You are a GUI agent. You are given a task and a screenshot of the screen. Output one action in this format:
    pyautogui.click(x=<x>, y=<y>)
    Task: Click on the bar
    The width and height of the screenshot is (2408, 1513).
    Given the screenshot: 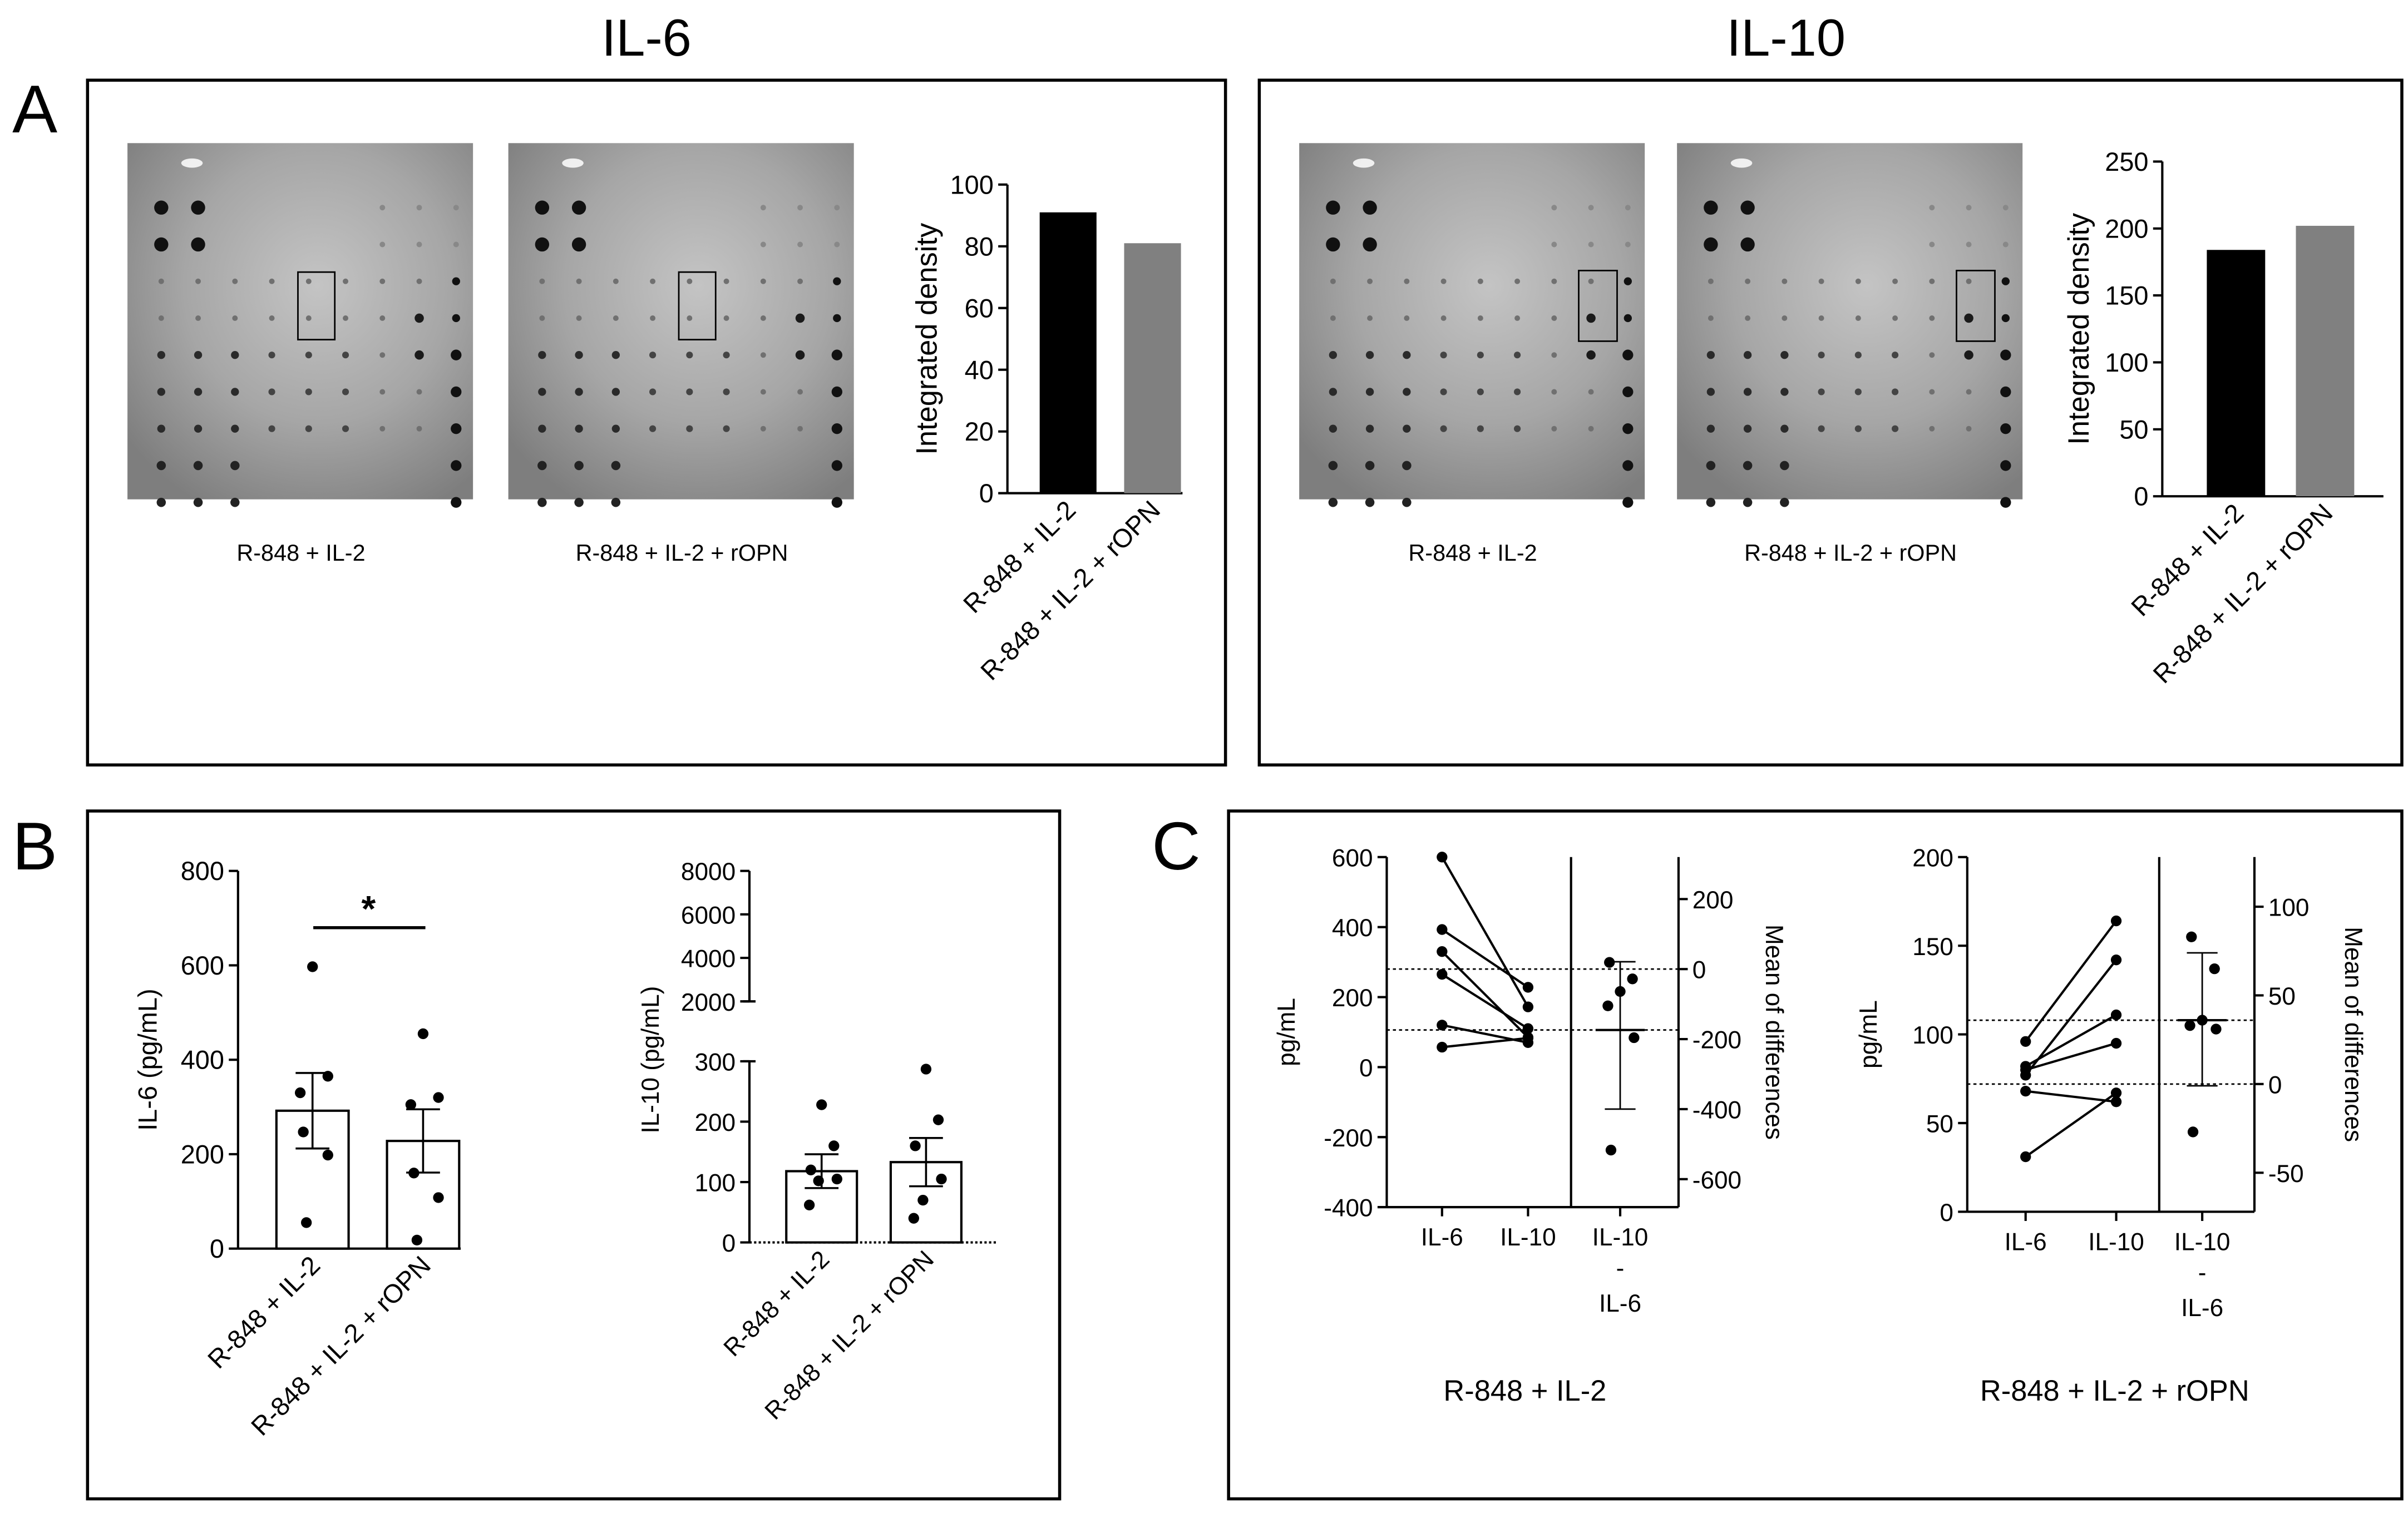 What is the action you would take?
    pyautogui.click(x=1068, y=352)
    